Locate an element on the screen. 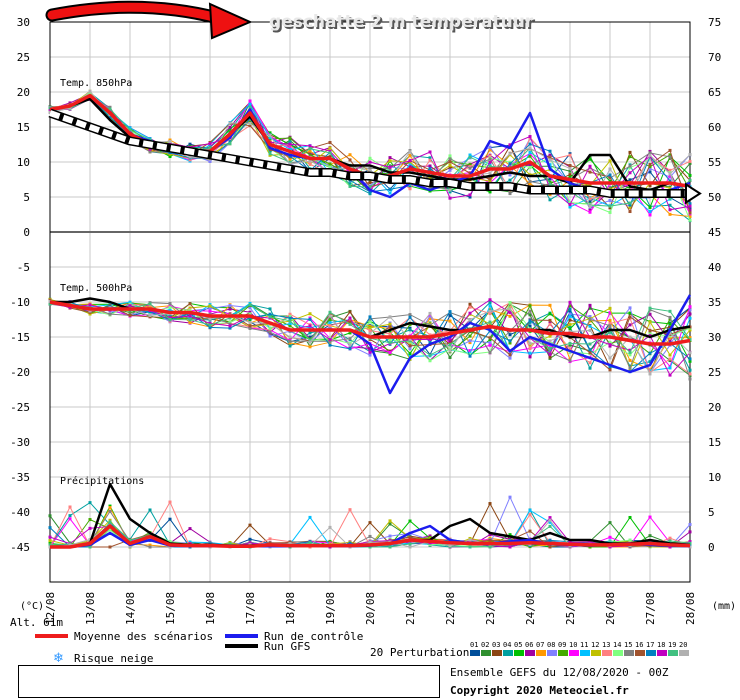  copyright: Copyright 2020 Meteociel.fr is located at coordinates (539, 690).